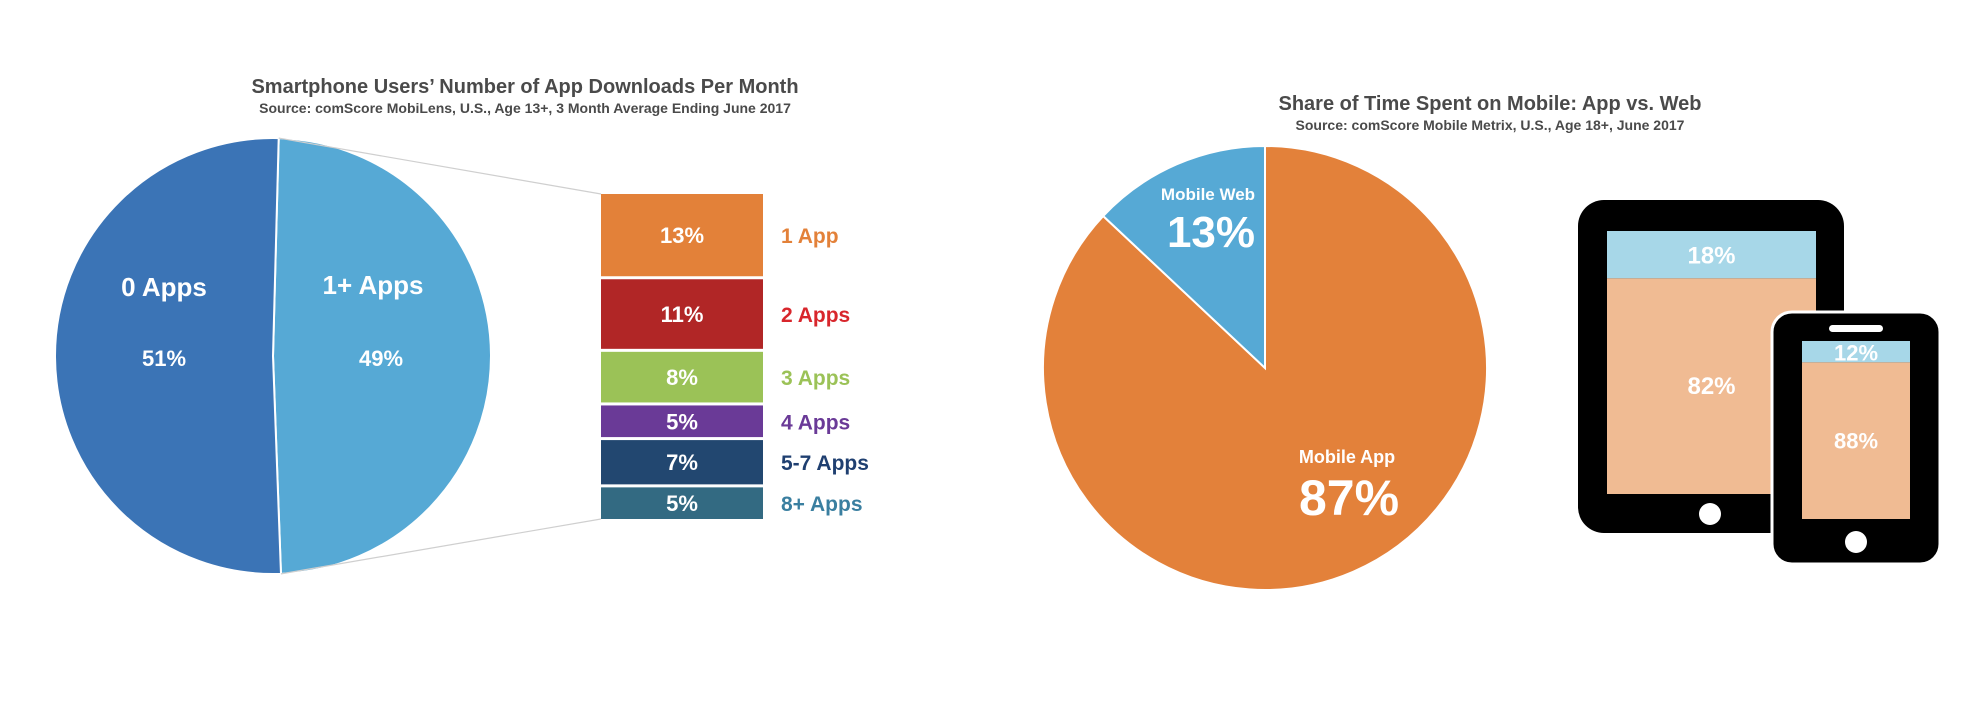 The width and height of the screenshot is (1974, 706). What do you see at coordinates (1211, 232) in the screenshot?
I see `slice-value-mobile-web: 13%` at bounding box center [1211, 232].